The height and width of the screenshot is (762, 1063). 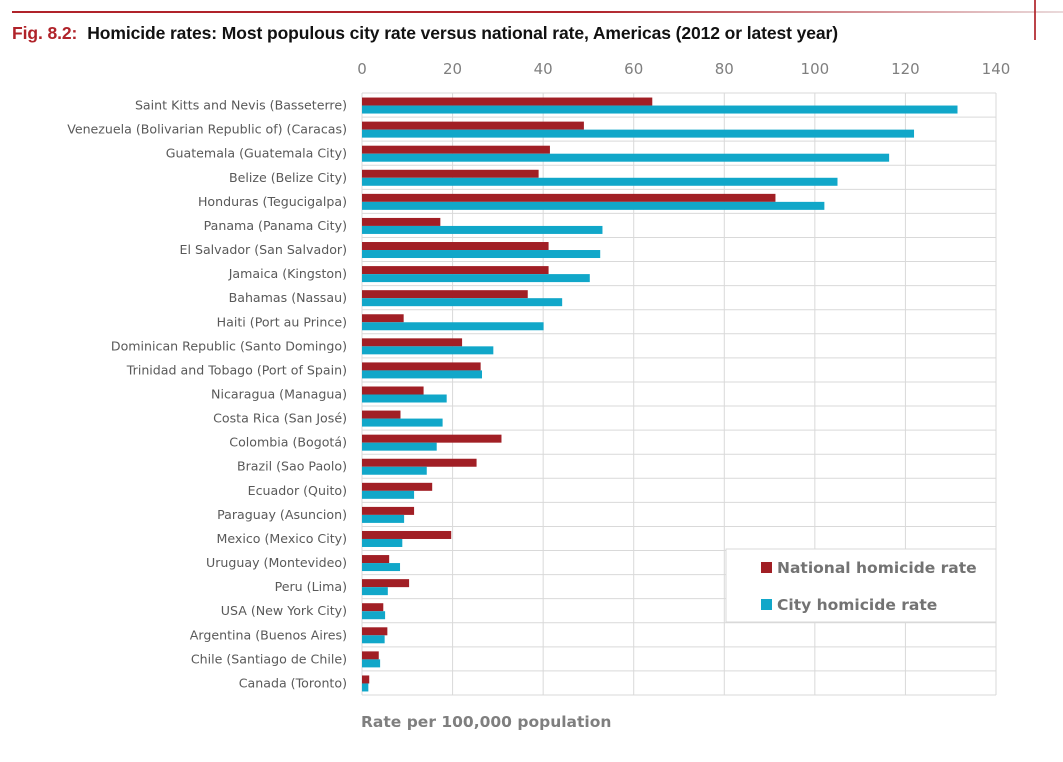 I want to click on x-tick-label: 140, so click(x=996, y=69).